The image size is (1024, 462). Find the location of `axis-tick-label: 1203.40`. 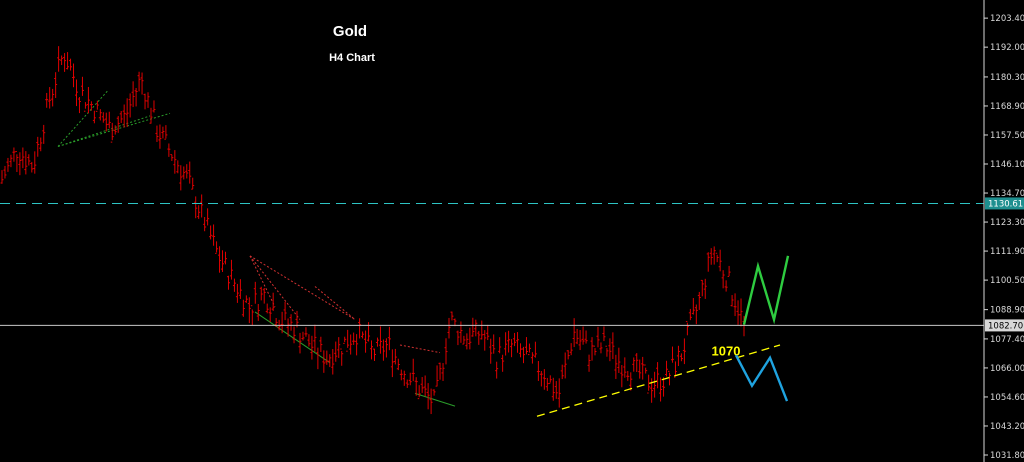

axis-tick-label: 1203.40 is located at coordinates (1007, 19).